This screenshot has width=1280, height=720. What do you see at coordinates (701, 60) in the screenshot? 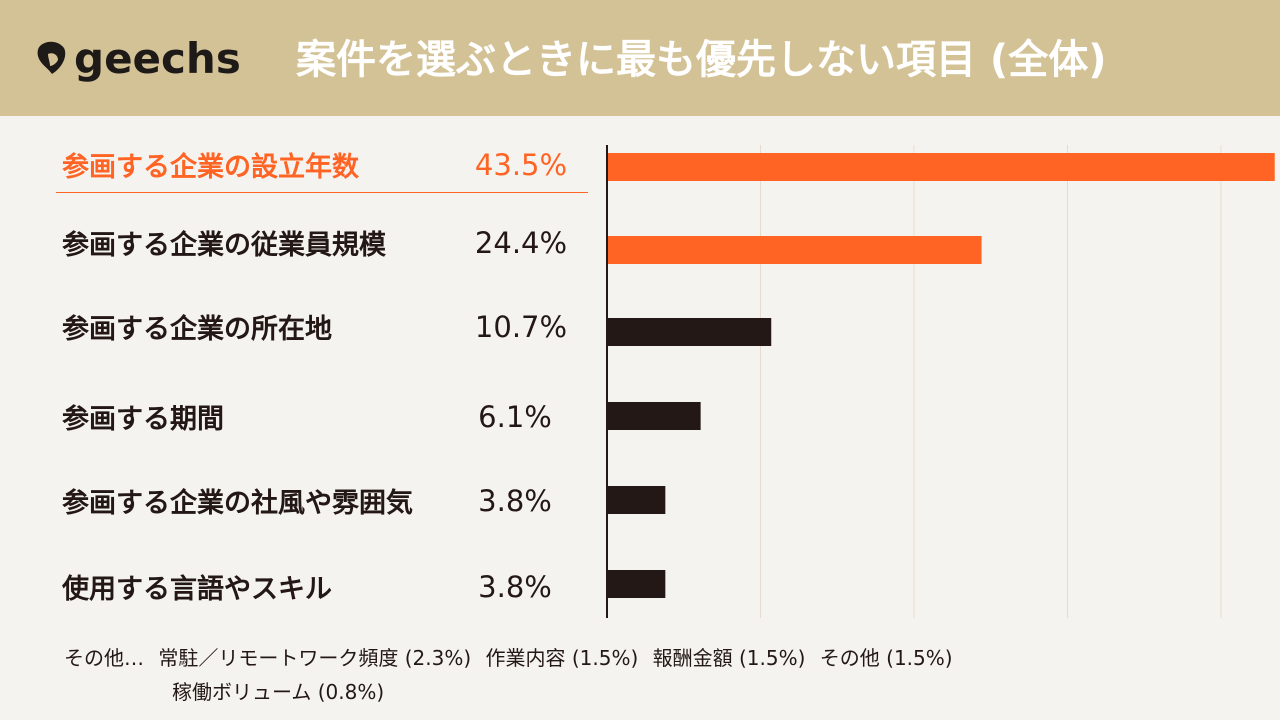
I see `page-title: 案件を選ぶときに最も優先しない項目 (全体)` at bounding box center [701, 60].